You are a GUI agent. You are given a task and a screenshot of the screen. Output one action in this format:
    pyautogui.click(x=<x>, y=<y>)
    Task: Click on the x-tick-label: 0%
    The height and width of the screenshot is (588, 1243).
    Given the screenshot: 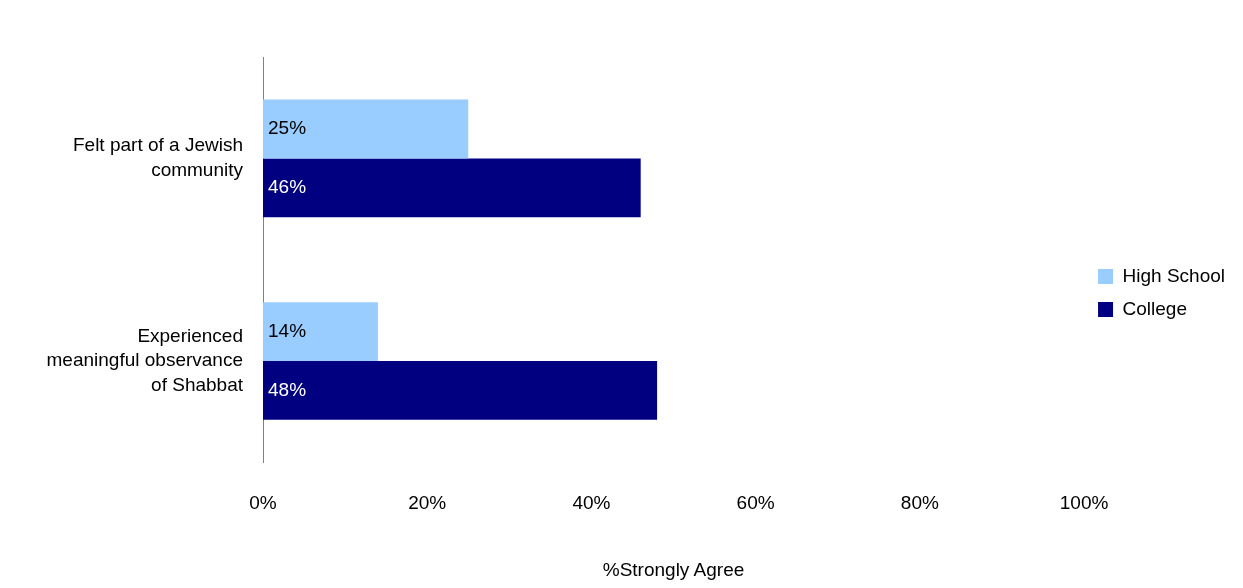 What is the action you would take?
    pyautogui.click(x=263, y=503)
    